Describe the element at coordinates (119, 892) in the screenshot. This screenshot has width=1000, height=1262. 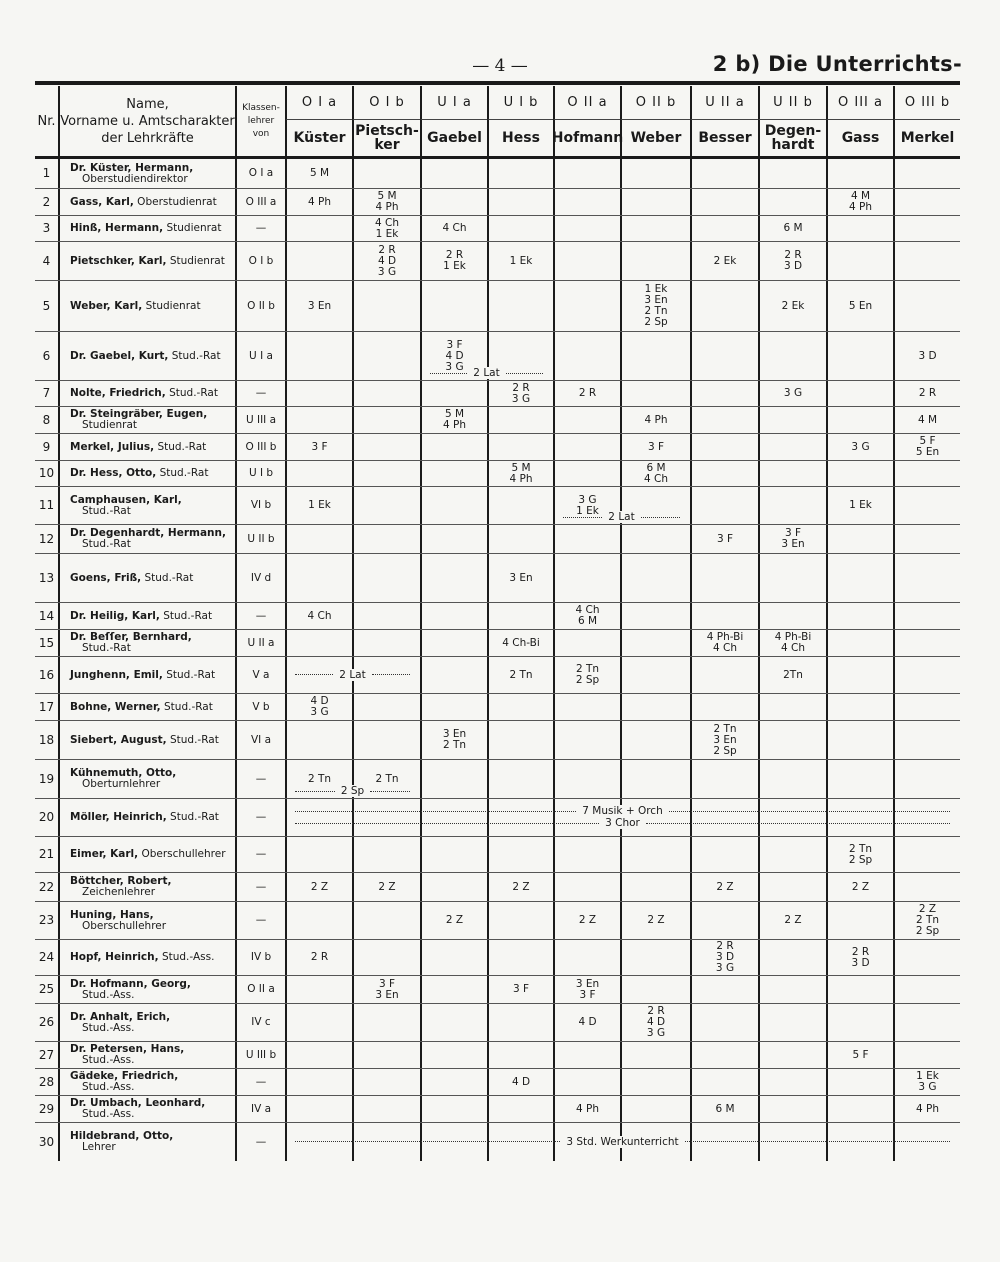
I see `teacher-rank: Zeichenlehrer` at that location.